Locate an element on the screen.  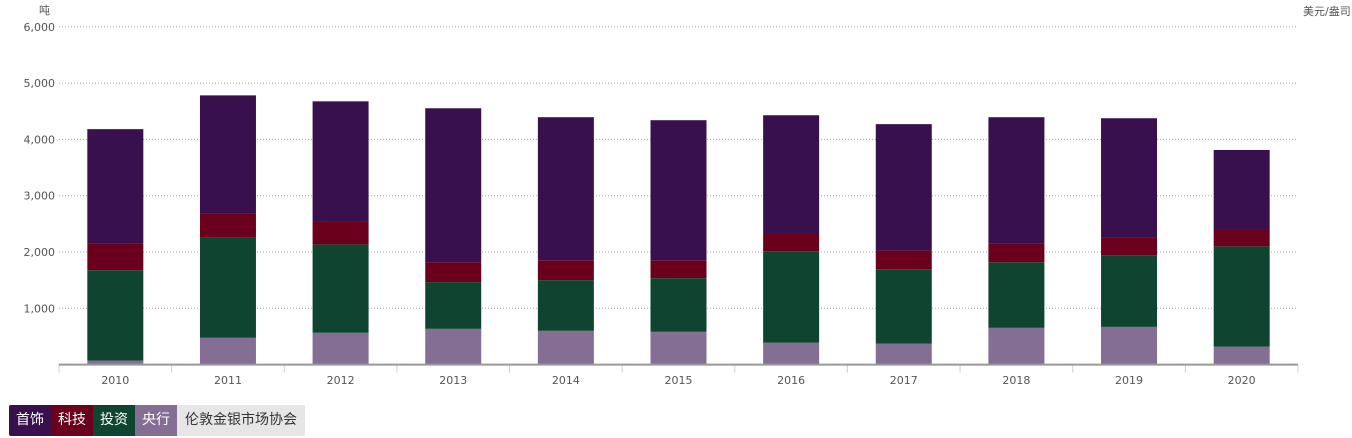
y-tick-label: 1,000 is located at coordinates (40, 308).